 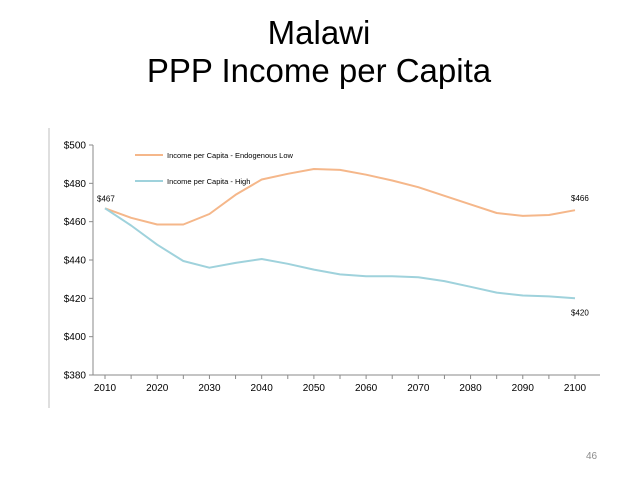 What do you see at coordinates (105, 388) in the screenshot?
I see `x-tick-label: 2010` at bounding box center [105, 388].